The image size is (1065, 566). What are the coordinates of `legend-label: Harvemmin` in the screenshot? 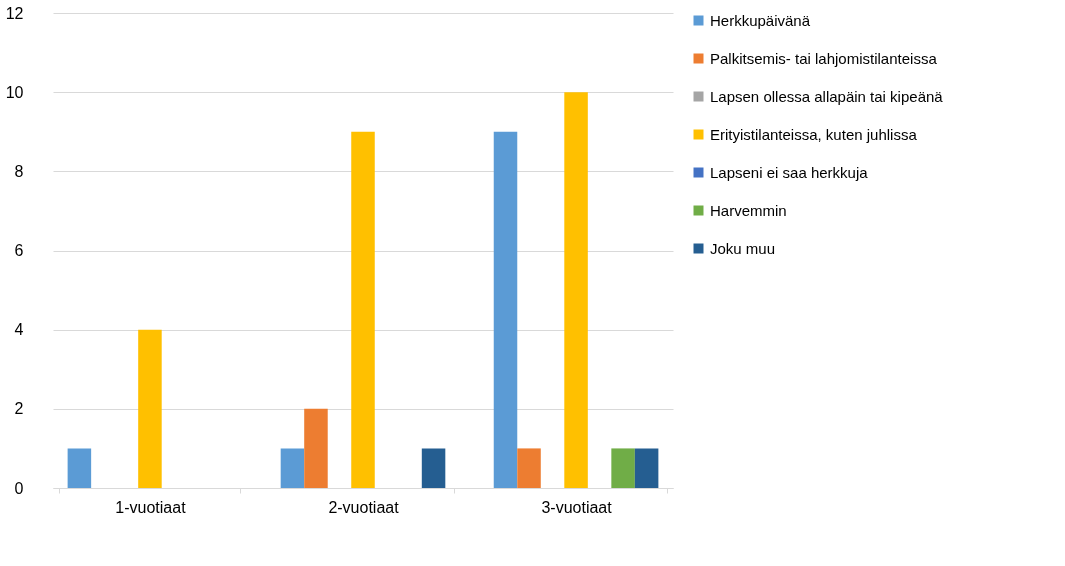 It's located at (748, 210).